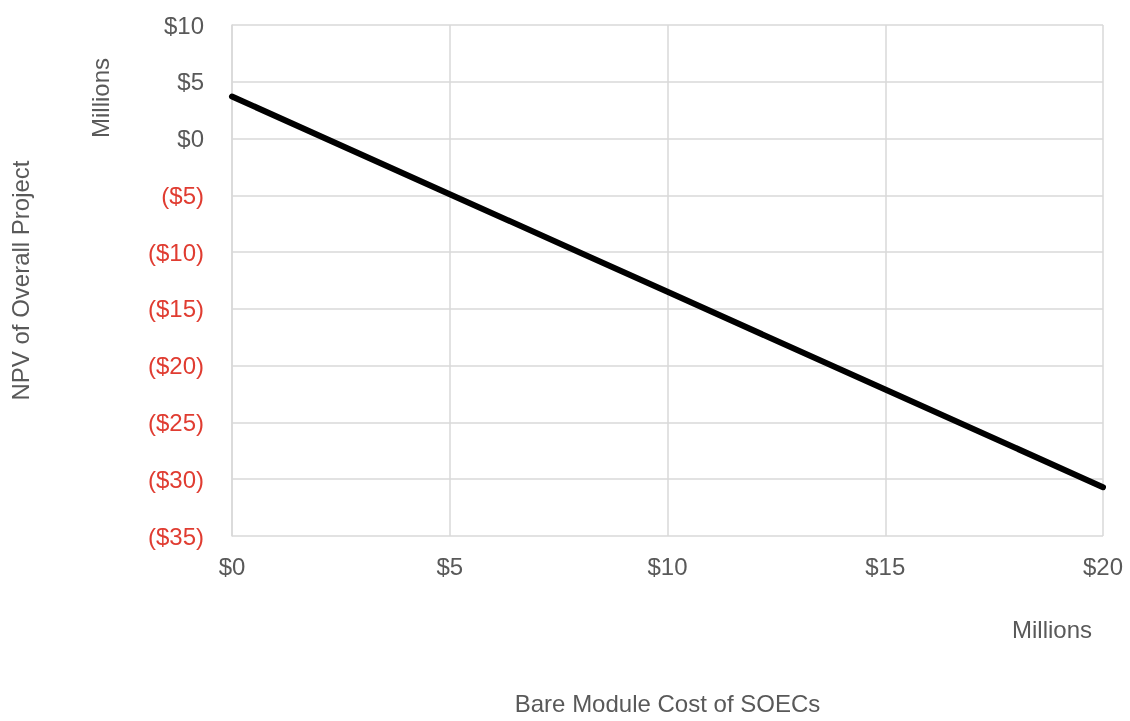 The image size is (1130, 721). Describe the element at coordinates (190, 139) in the screenshot. I see `y-tick-label: $0` at that location.